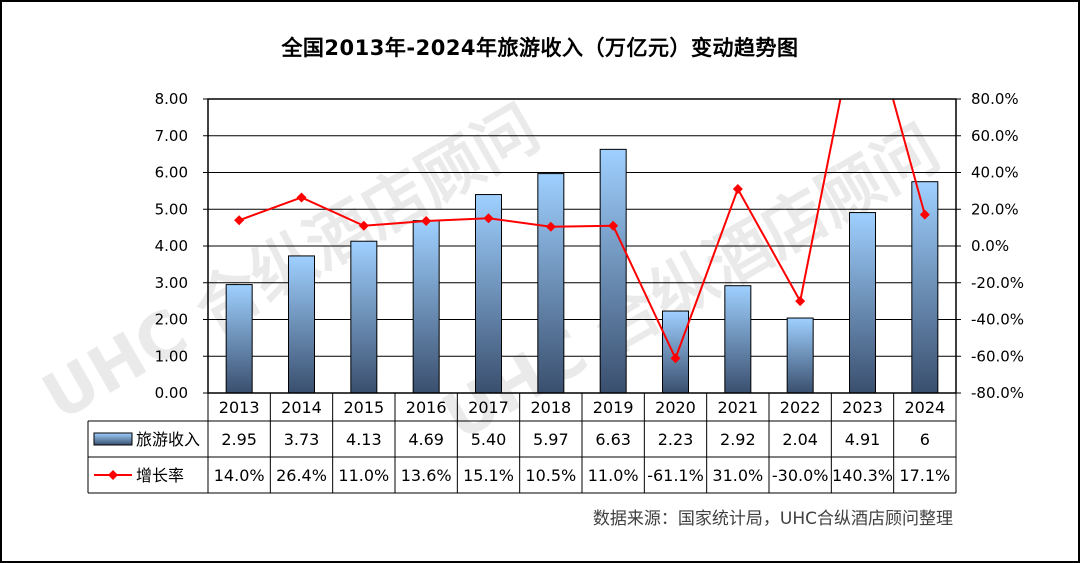 Image resolution: width=1080 pixels, height=563 pixels. Describe the element at coordinates (995, 99) in the screenshot. I see `right-tick-label-8: 80.0%` at that location.